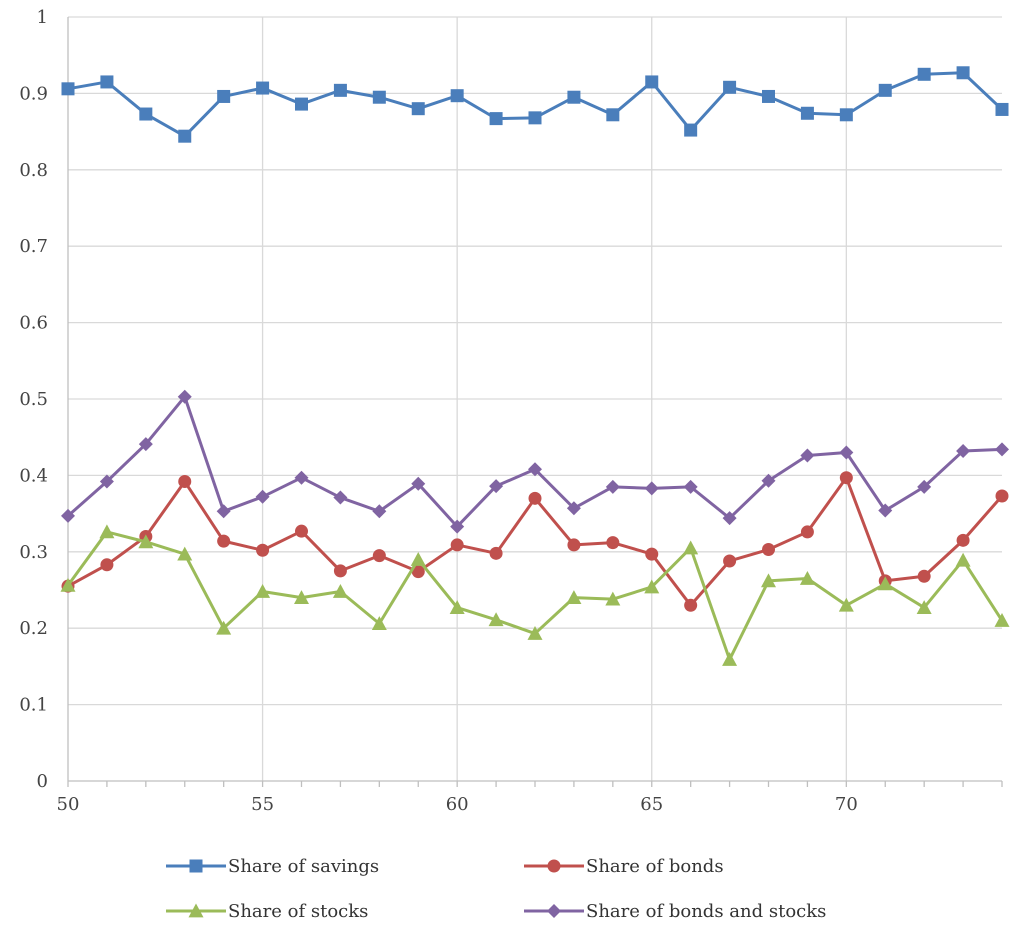  Describe the element at coordinates (33, 552) in the screenshot. I see `y-tick-label: 0.3` at that location.